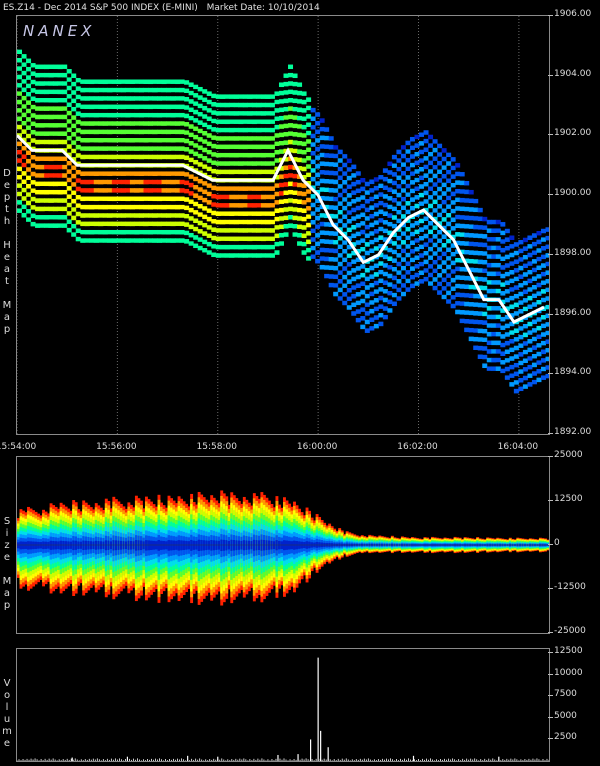 This screenshot has width=600, height=766. What do you see at coordinates (7, 533) in the screenshot?
I see `label-letter: i` at bounding box center [7, 533].